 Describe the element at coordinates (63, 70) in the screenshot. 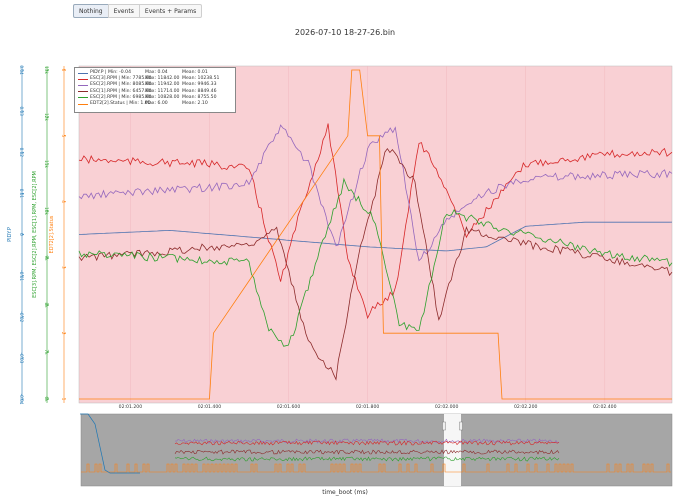

I see `y-tick-label: 6` at that location.